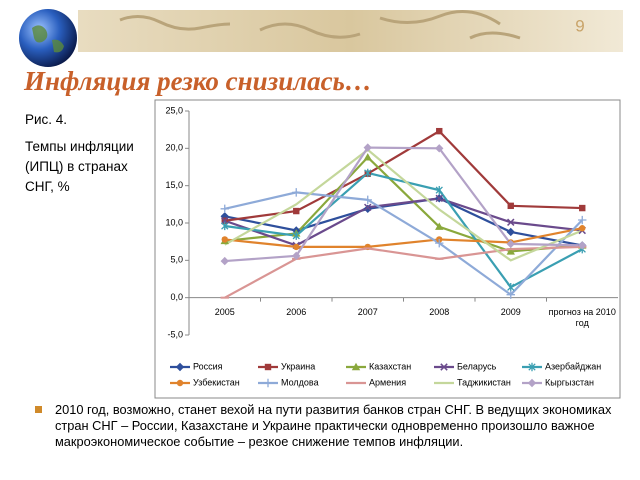  What do you see at coordinates (439, 311) in the screenshot?
I see `x-tick-label: 2008` at bounding box center [439, 311].